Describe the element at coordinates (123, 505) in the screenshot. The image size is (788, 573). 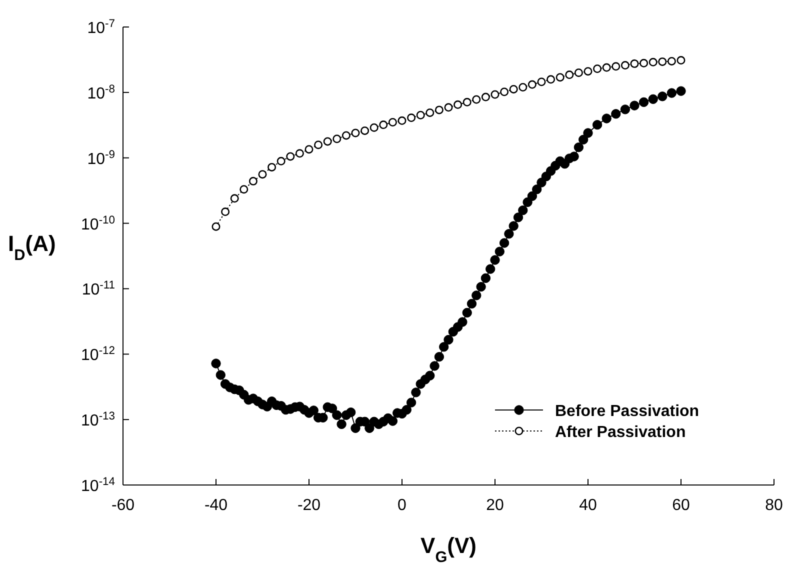
I see `x-tick-label: -60` at that location.